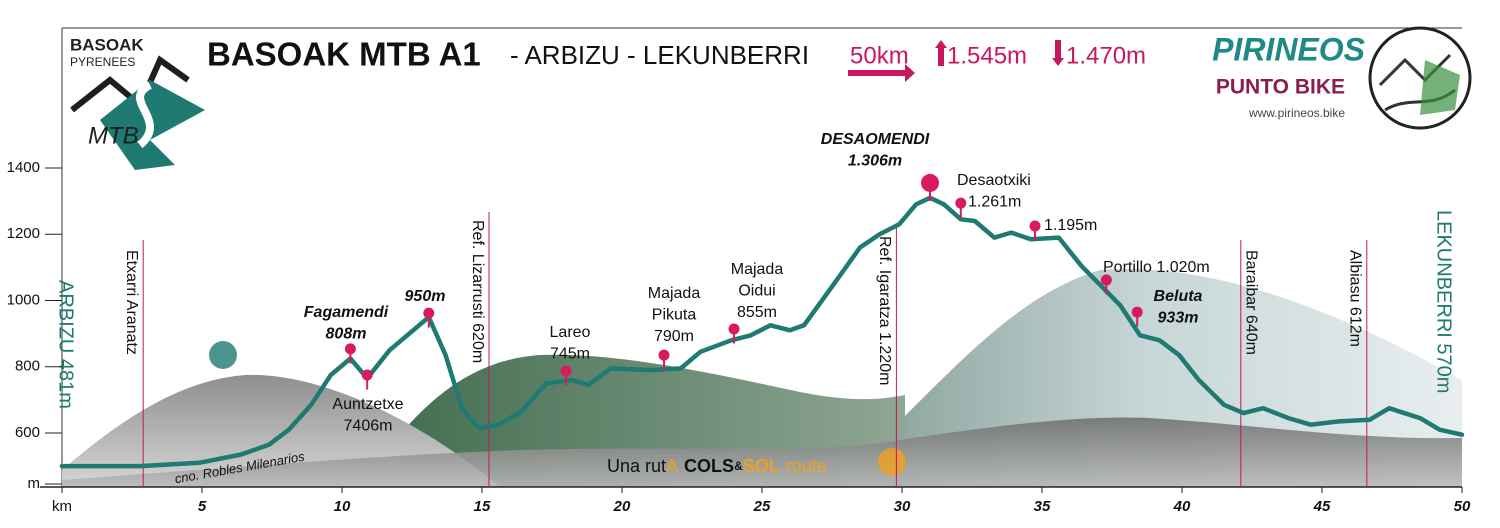 The image size is (1500, 528). I want to click on slogan: Una rutA COLS&SOL route, so click(717, 466).